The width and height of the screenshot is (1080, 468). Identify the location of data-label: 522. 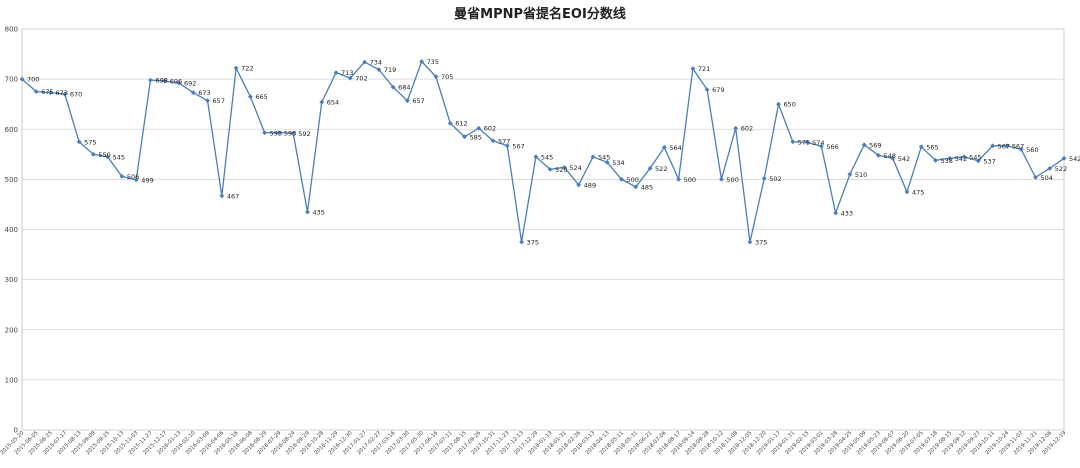
(1061, 169).